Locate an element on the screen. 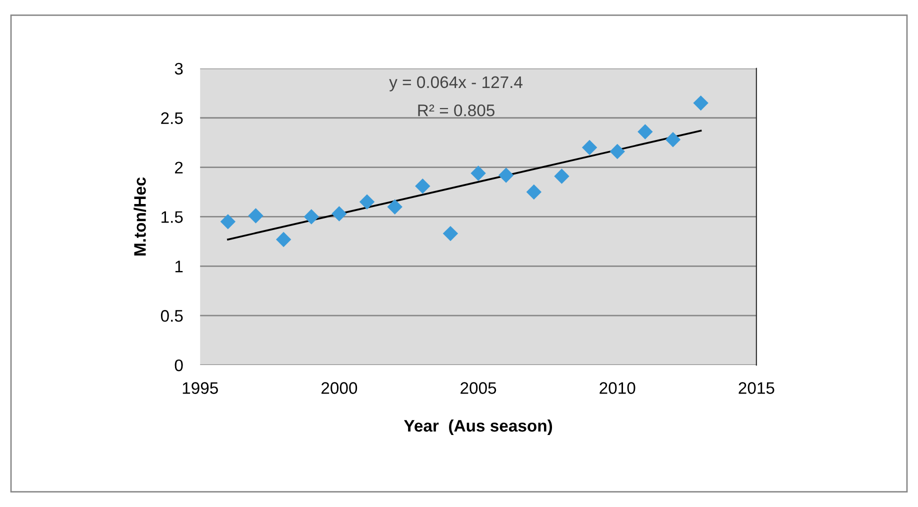 The height and width of the screenshot is (507, 918). y-tick-label: 2 is located at coordinates (179, 168).